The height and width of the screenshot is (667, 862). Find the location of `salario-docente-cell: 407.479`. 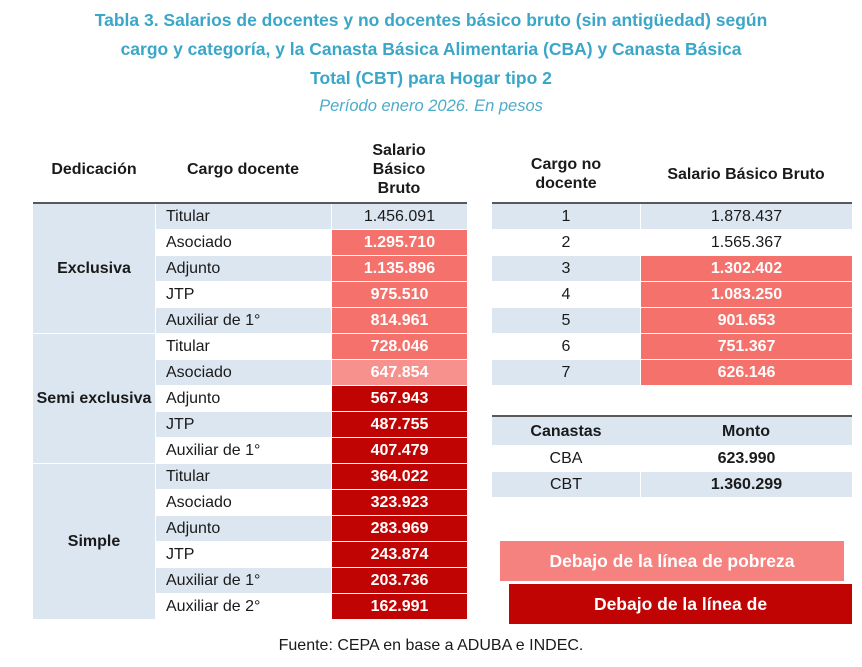

salario-docente-cell: 407.479 is located at coordinates (399, 451).